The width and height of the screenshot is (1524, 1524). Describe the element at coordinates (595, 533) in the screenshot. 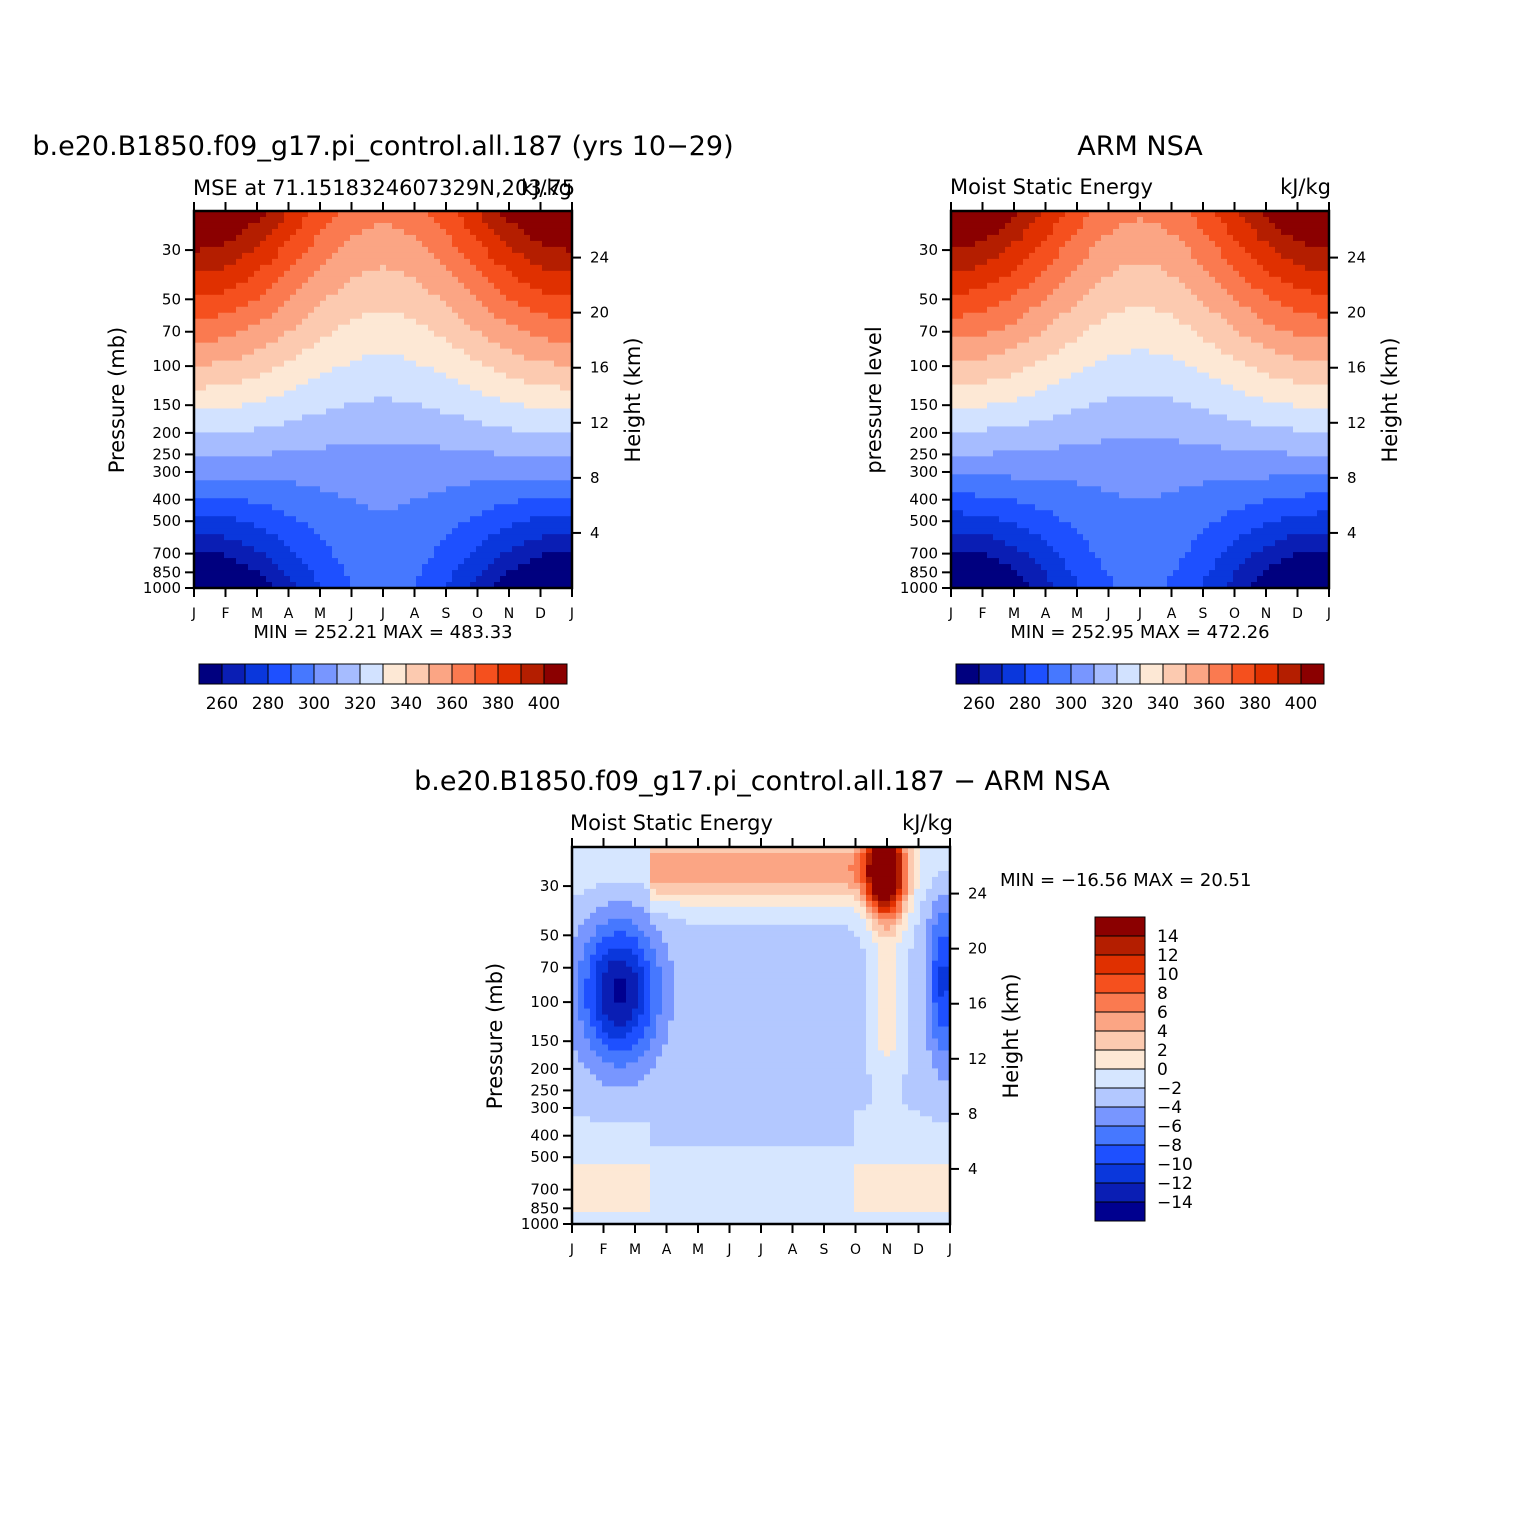

I see `y-right-tick-label: 4` at that location.